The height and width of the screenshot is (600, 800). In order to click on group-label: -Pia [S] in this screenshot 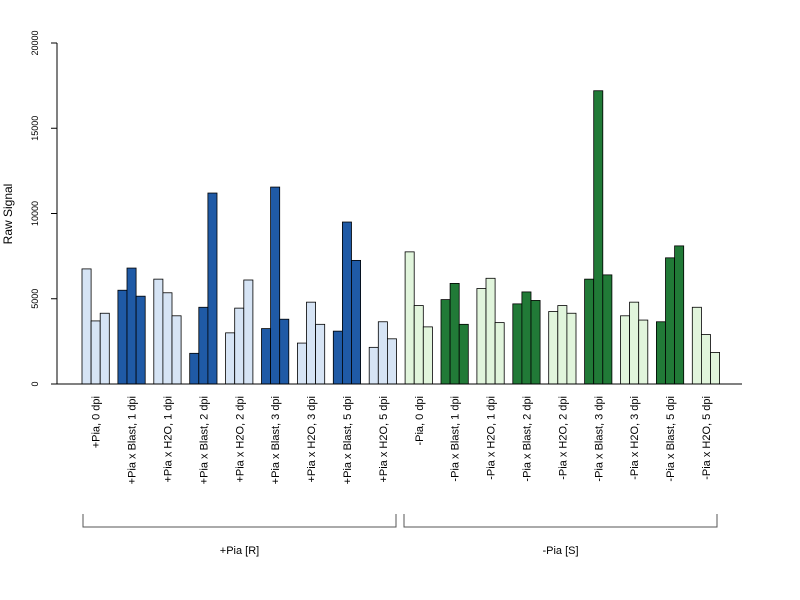, I will do `click(560, 551)`.